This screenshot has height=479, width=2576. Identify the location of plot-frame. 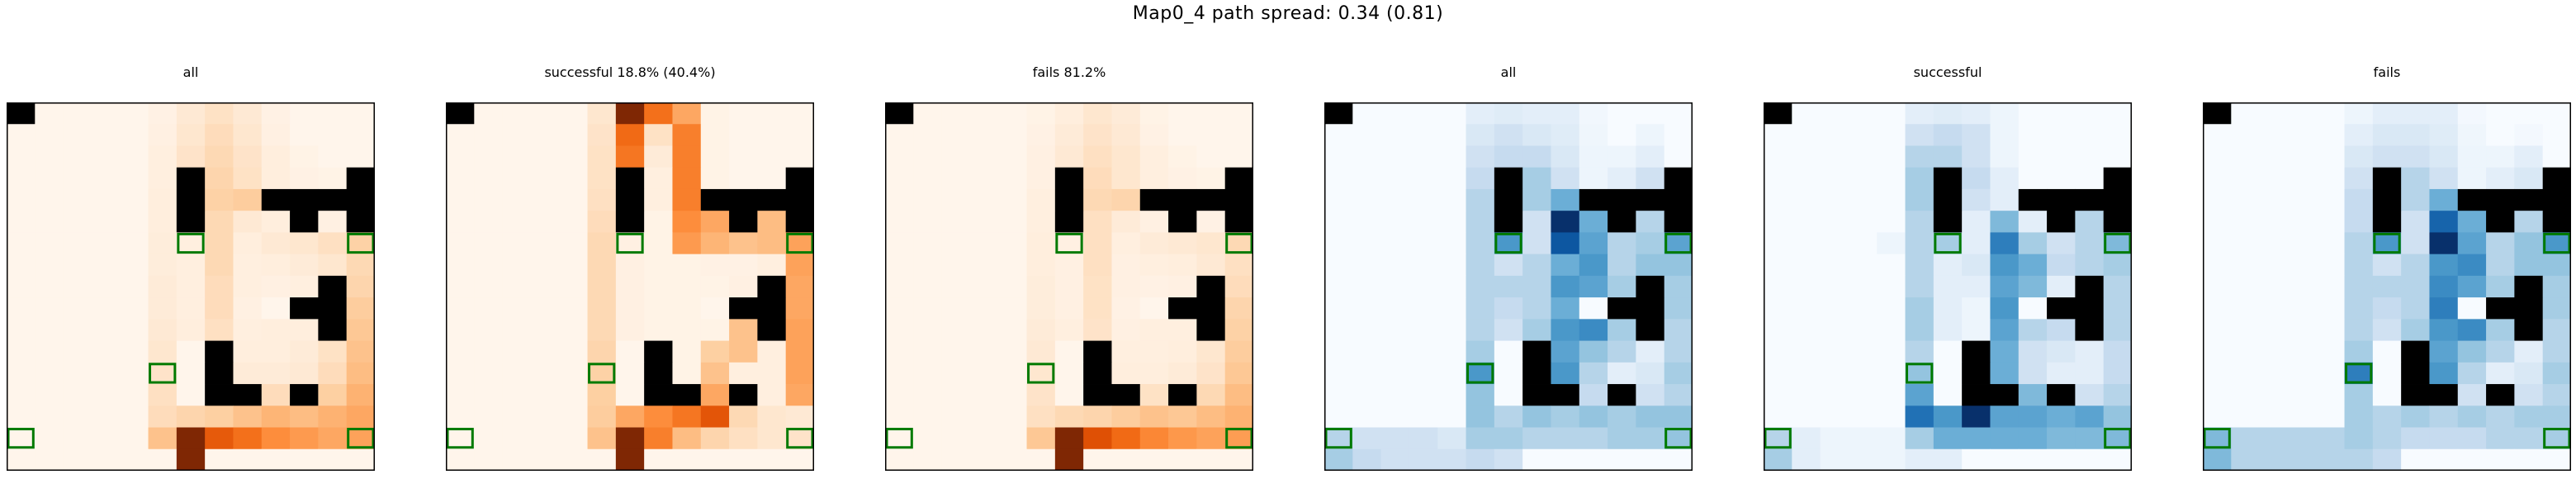
(630, 287).